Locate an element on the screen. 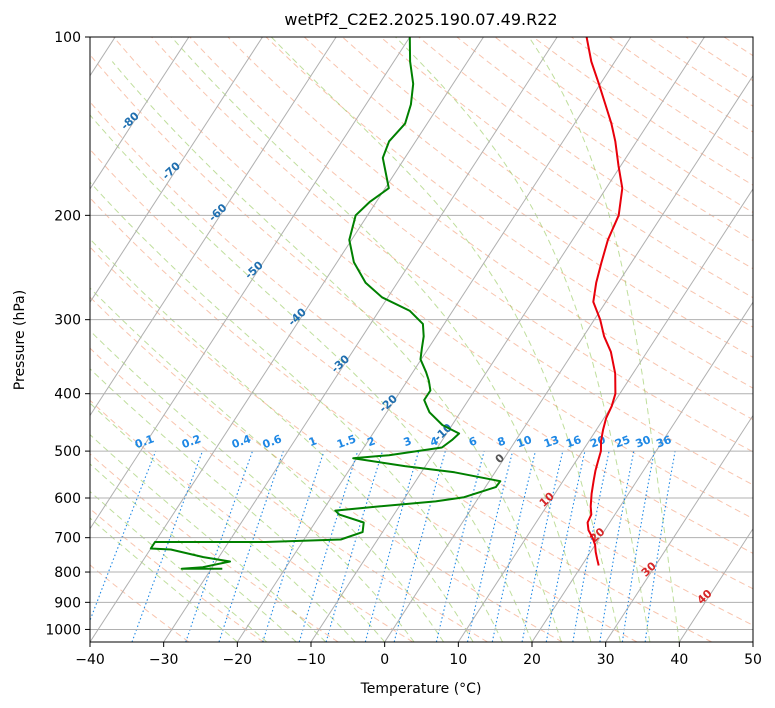  x-tick-label: −30 is located at coordinates (164, 660).